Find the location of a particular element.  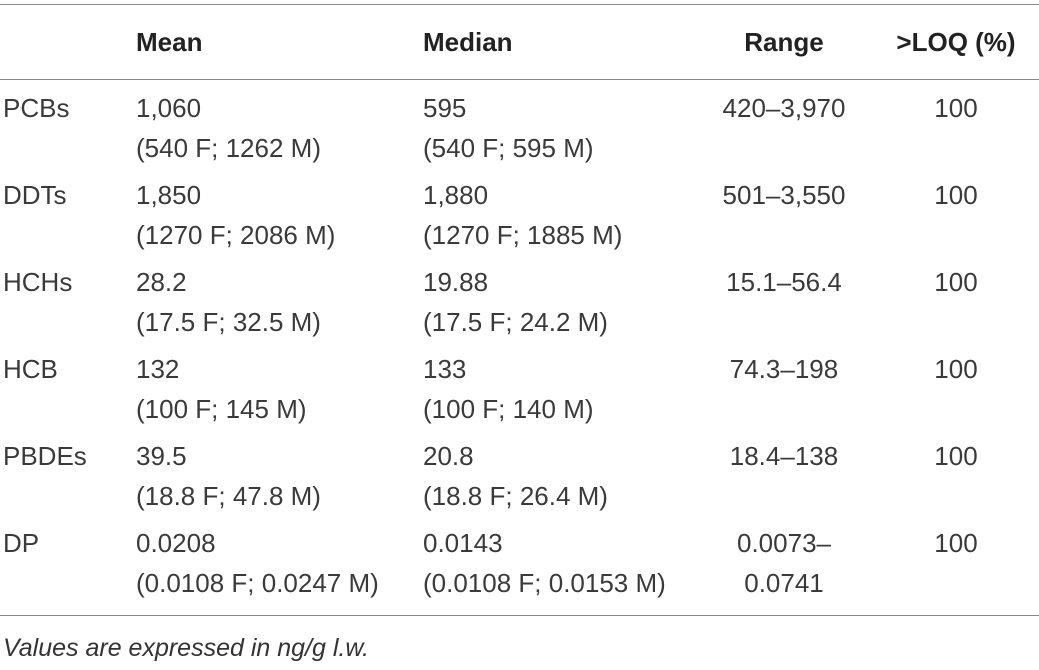

range-value-cont: 0.0741 is located at coordinates (784, 583).